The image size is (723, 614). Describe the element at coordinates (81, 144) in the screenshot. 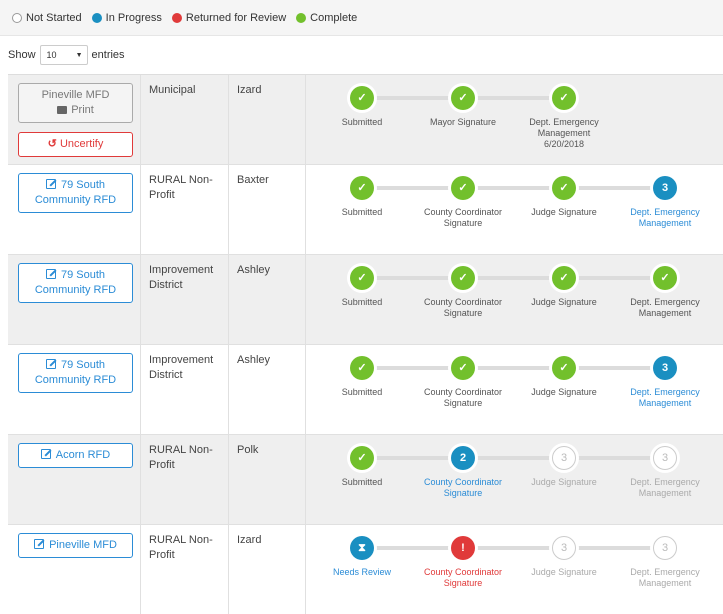

I see `button-label: Uncertify` at that location.